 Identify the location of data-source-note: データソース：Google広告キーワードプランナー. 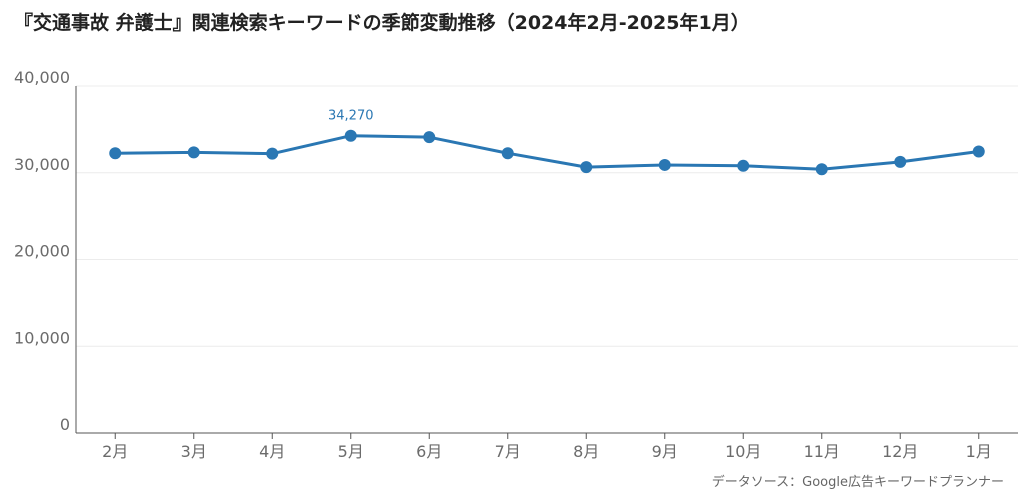
(857, 482).